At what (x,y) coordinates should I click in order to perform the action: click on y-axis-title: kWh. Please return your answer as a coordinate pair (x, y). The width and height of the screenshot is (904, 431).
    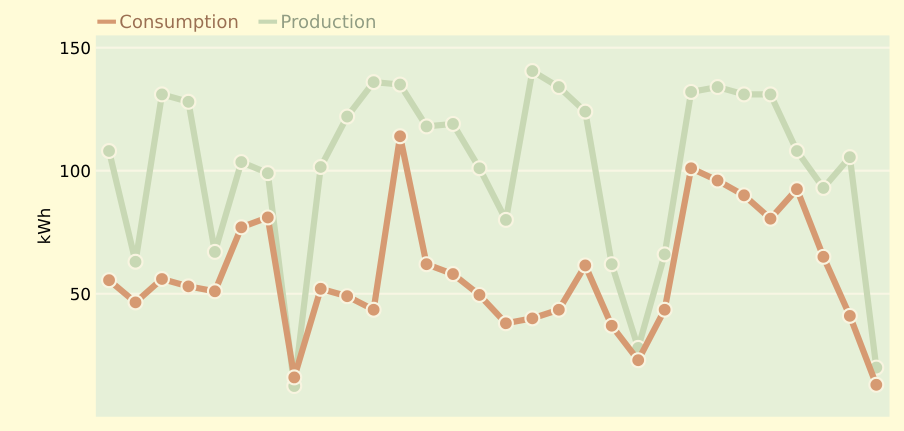
    Looking at the image, I should click on (43, 226).